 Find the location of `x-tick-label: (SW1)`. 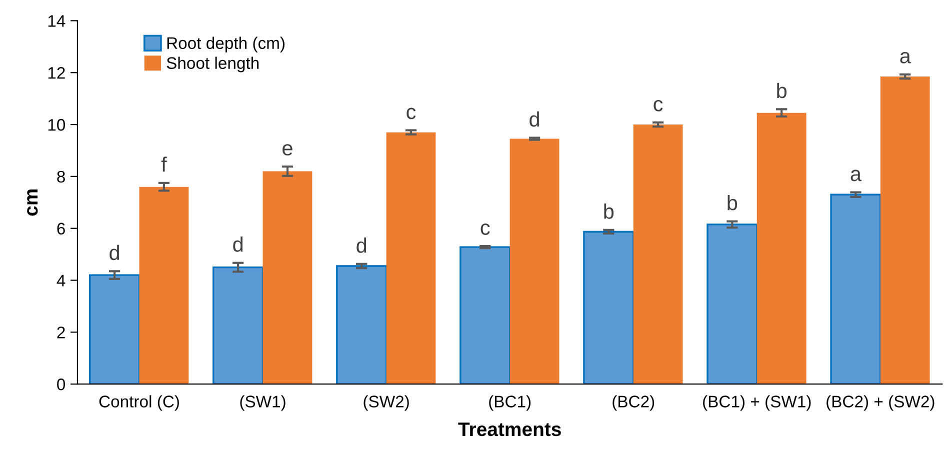

x-tick-label: (SW1) is located at coordinates (263, 403).